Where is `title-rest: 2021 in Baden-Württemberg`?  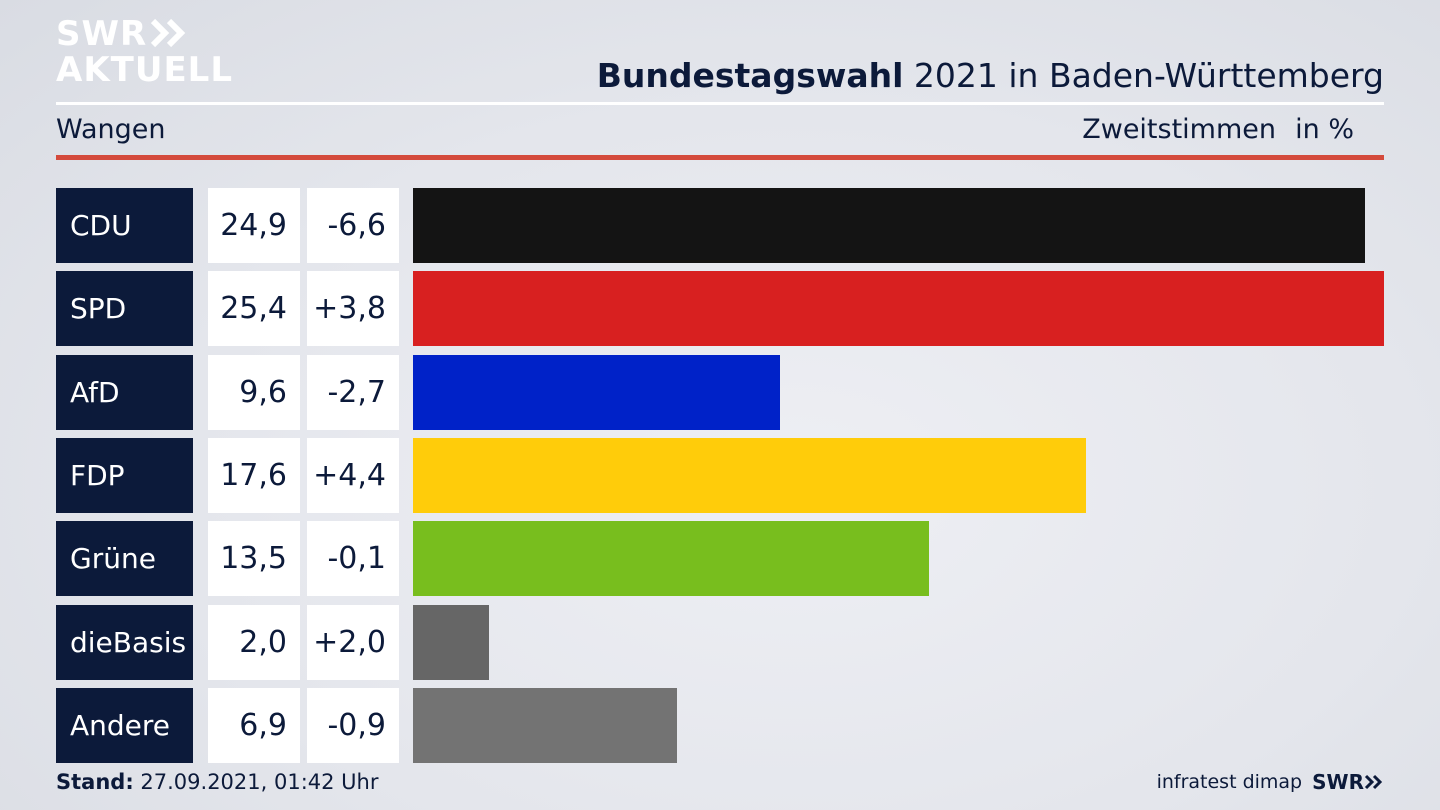
title-rest: 2021 in Baden-Württemberg is located at coordinates (1143, 75).